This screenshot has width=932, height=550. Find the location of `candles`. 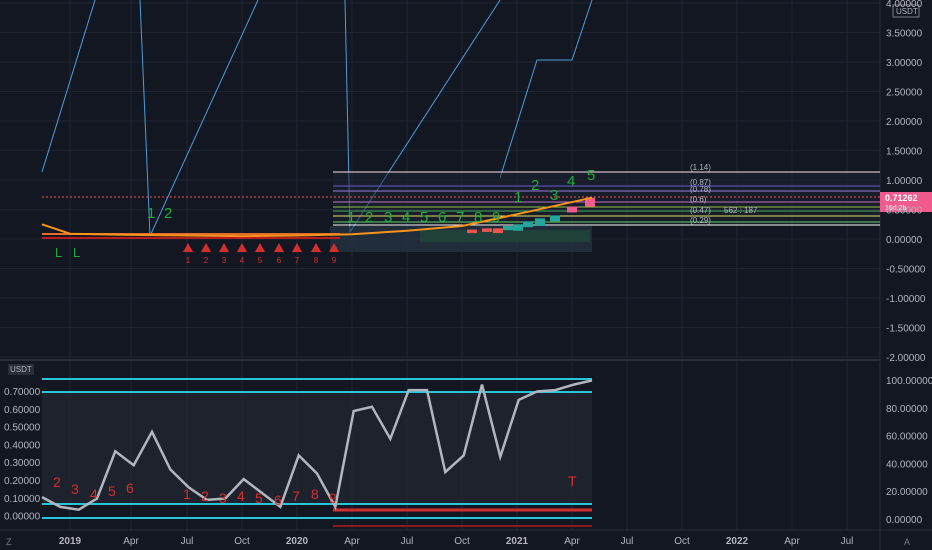

candles is located at coordinates (531, 215).